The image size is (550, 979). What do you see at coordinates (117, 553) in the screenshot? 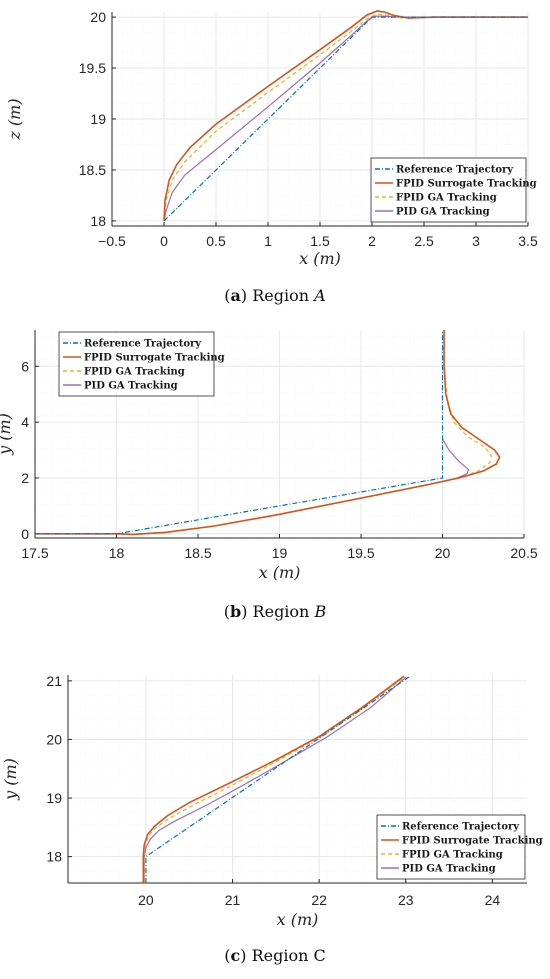
I see `x-tick-label: 18` at bounding box center [117, 553].